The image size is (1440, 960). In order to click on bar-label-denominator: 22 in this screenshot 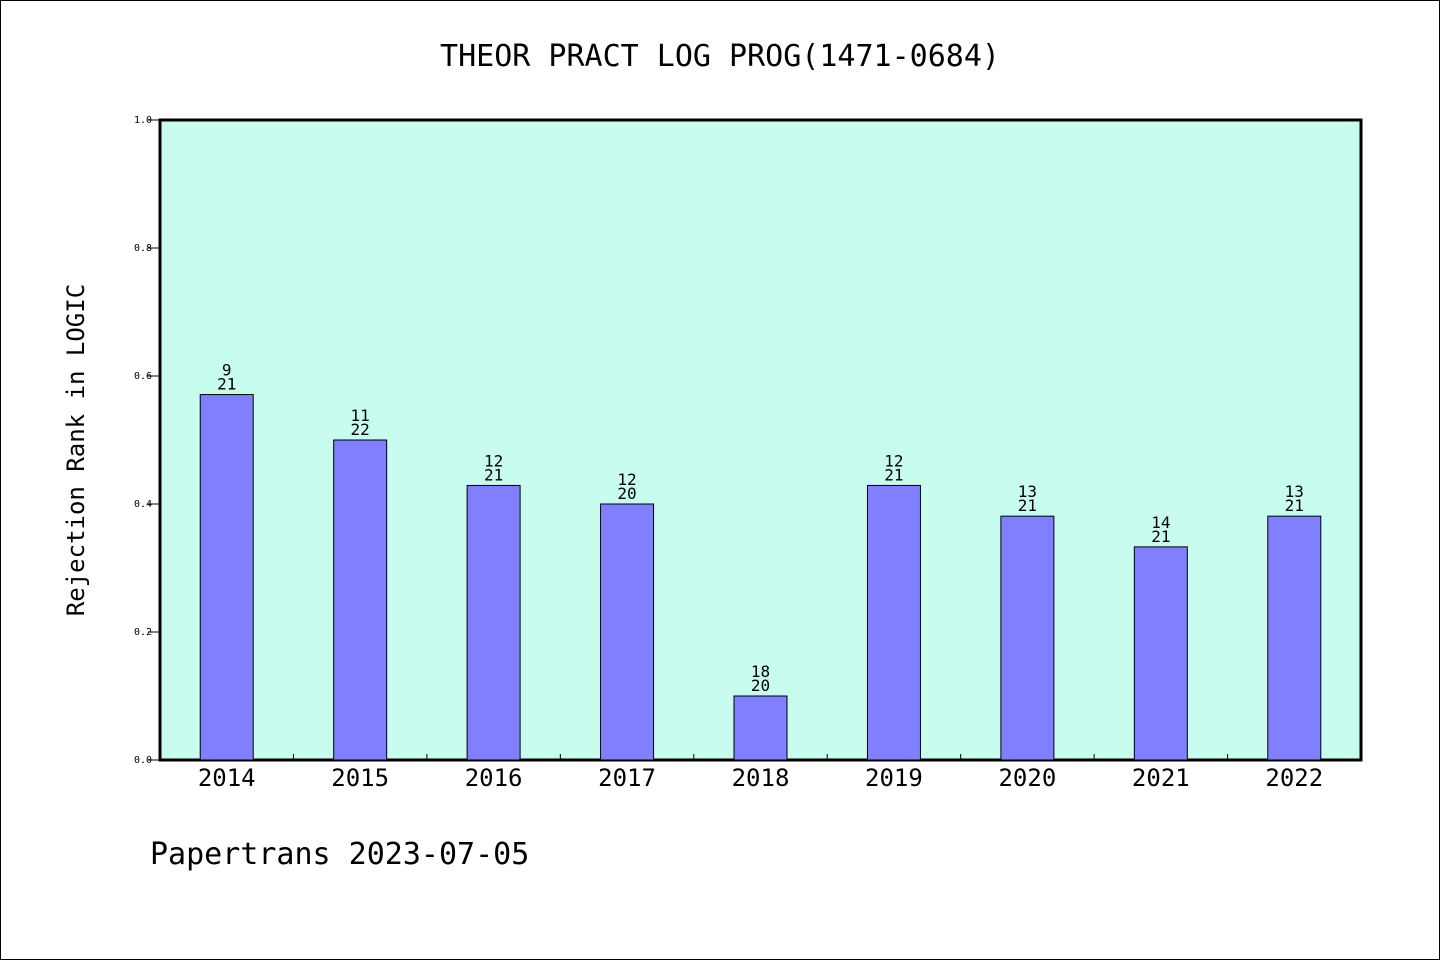, I will do `click(360, 429)`.